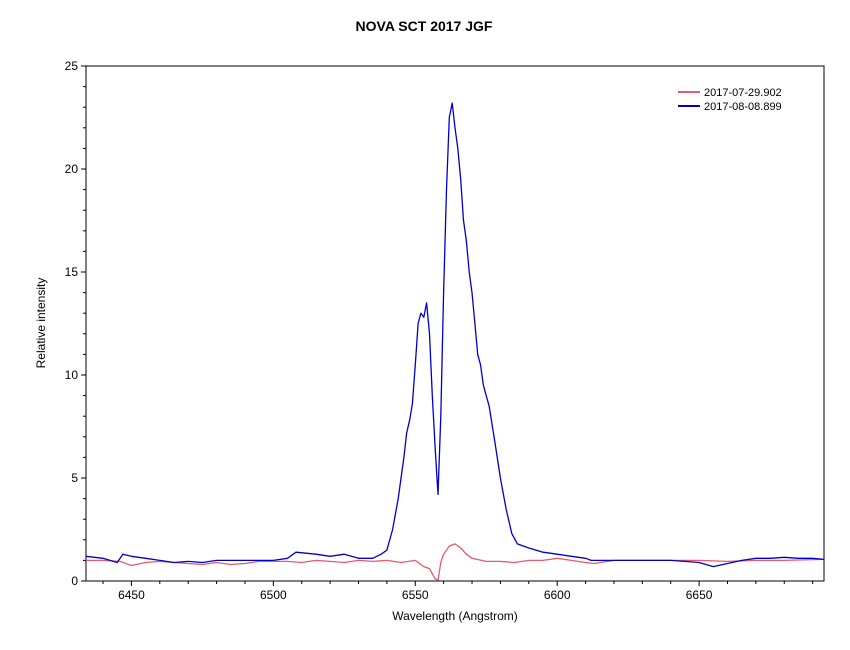 The image size is (850, 650). I want to click on x-tick-label: 6550, so click(415, 595).